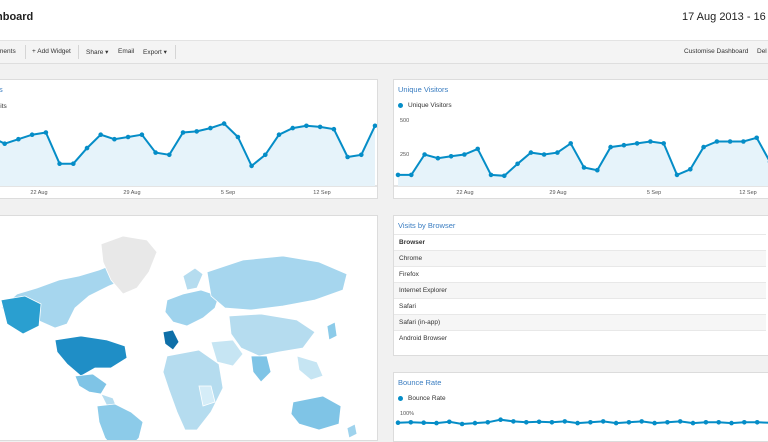 The width and height of the screenshot is (768, 442). Describe the element at coordinates (171, 340) in the screenshot. I see `uk-region` at that location.